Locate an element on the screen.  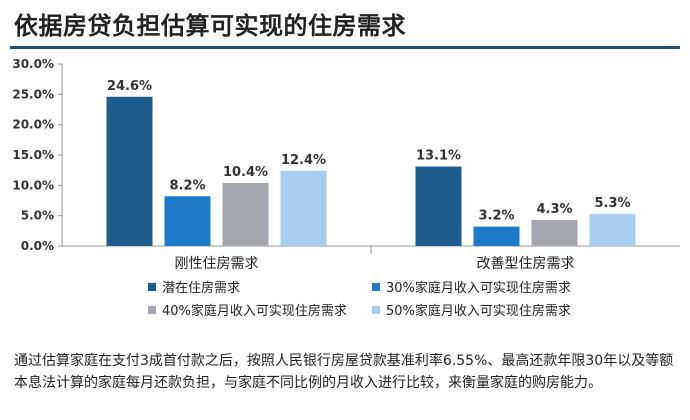
y-tick-label: 20.0% is located at coordinates (33, 125).